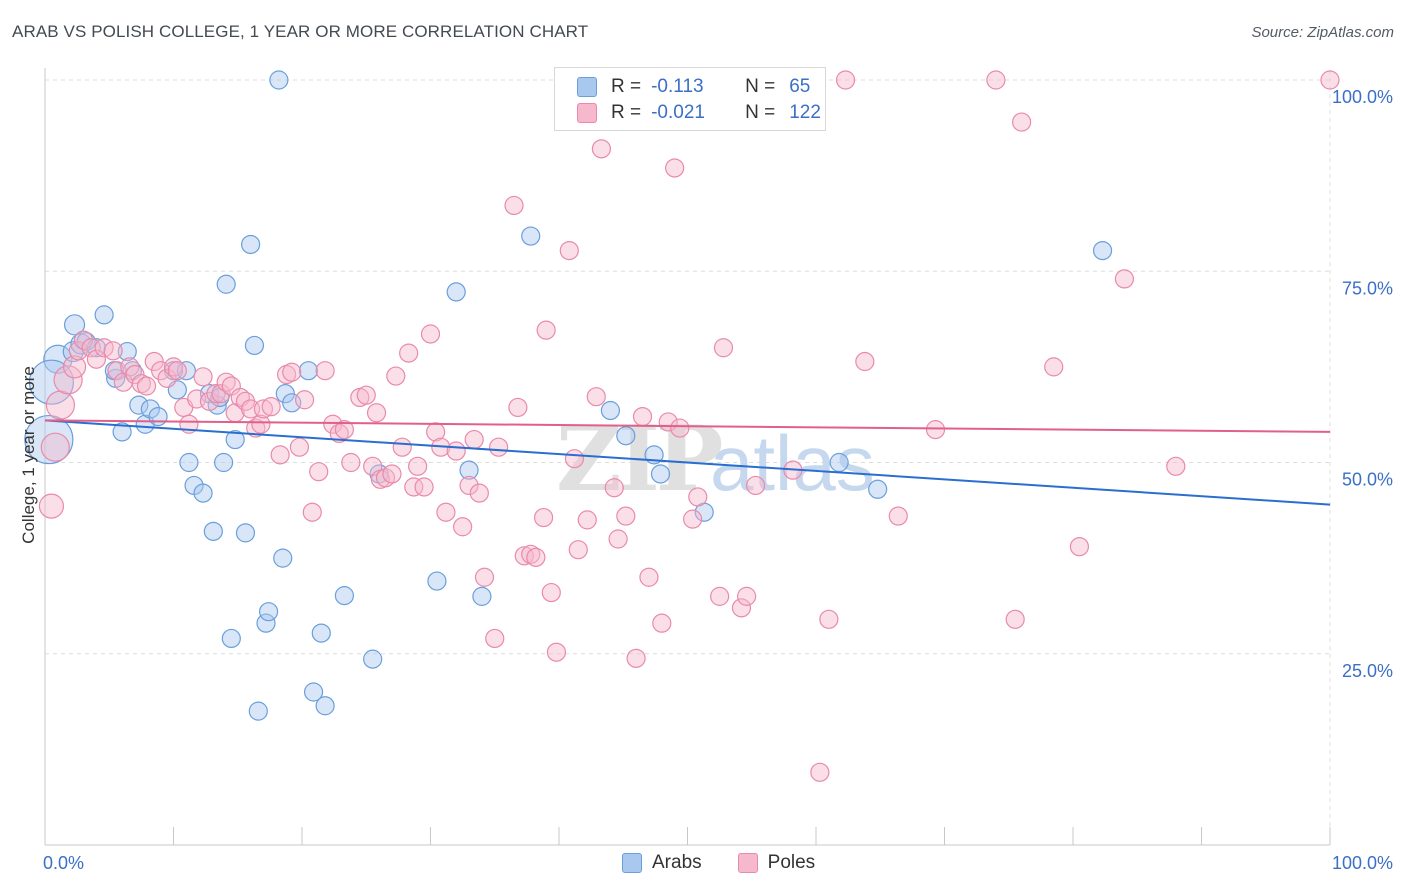 The image size is (1406, 892). Describe the element at coordinates (63, 863) in the screenshot. I see `x-tick-label-0: 0.0%` at that location.